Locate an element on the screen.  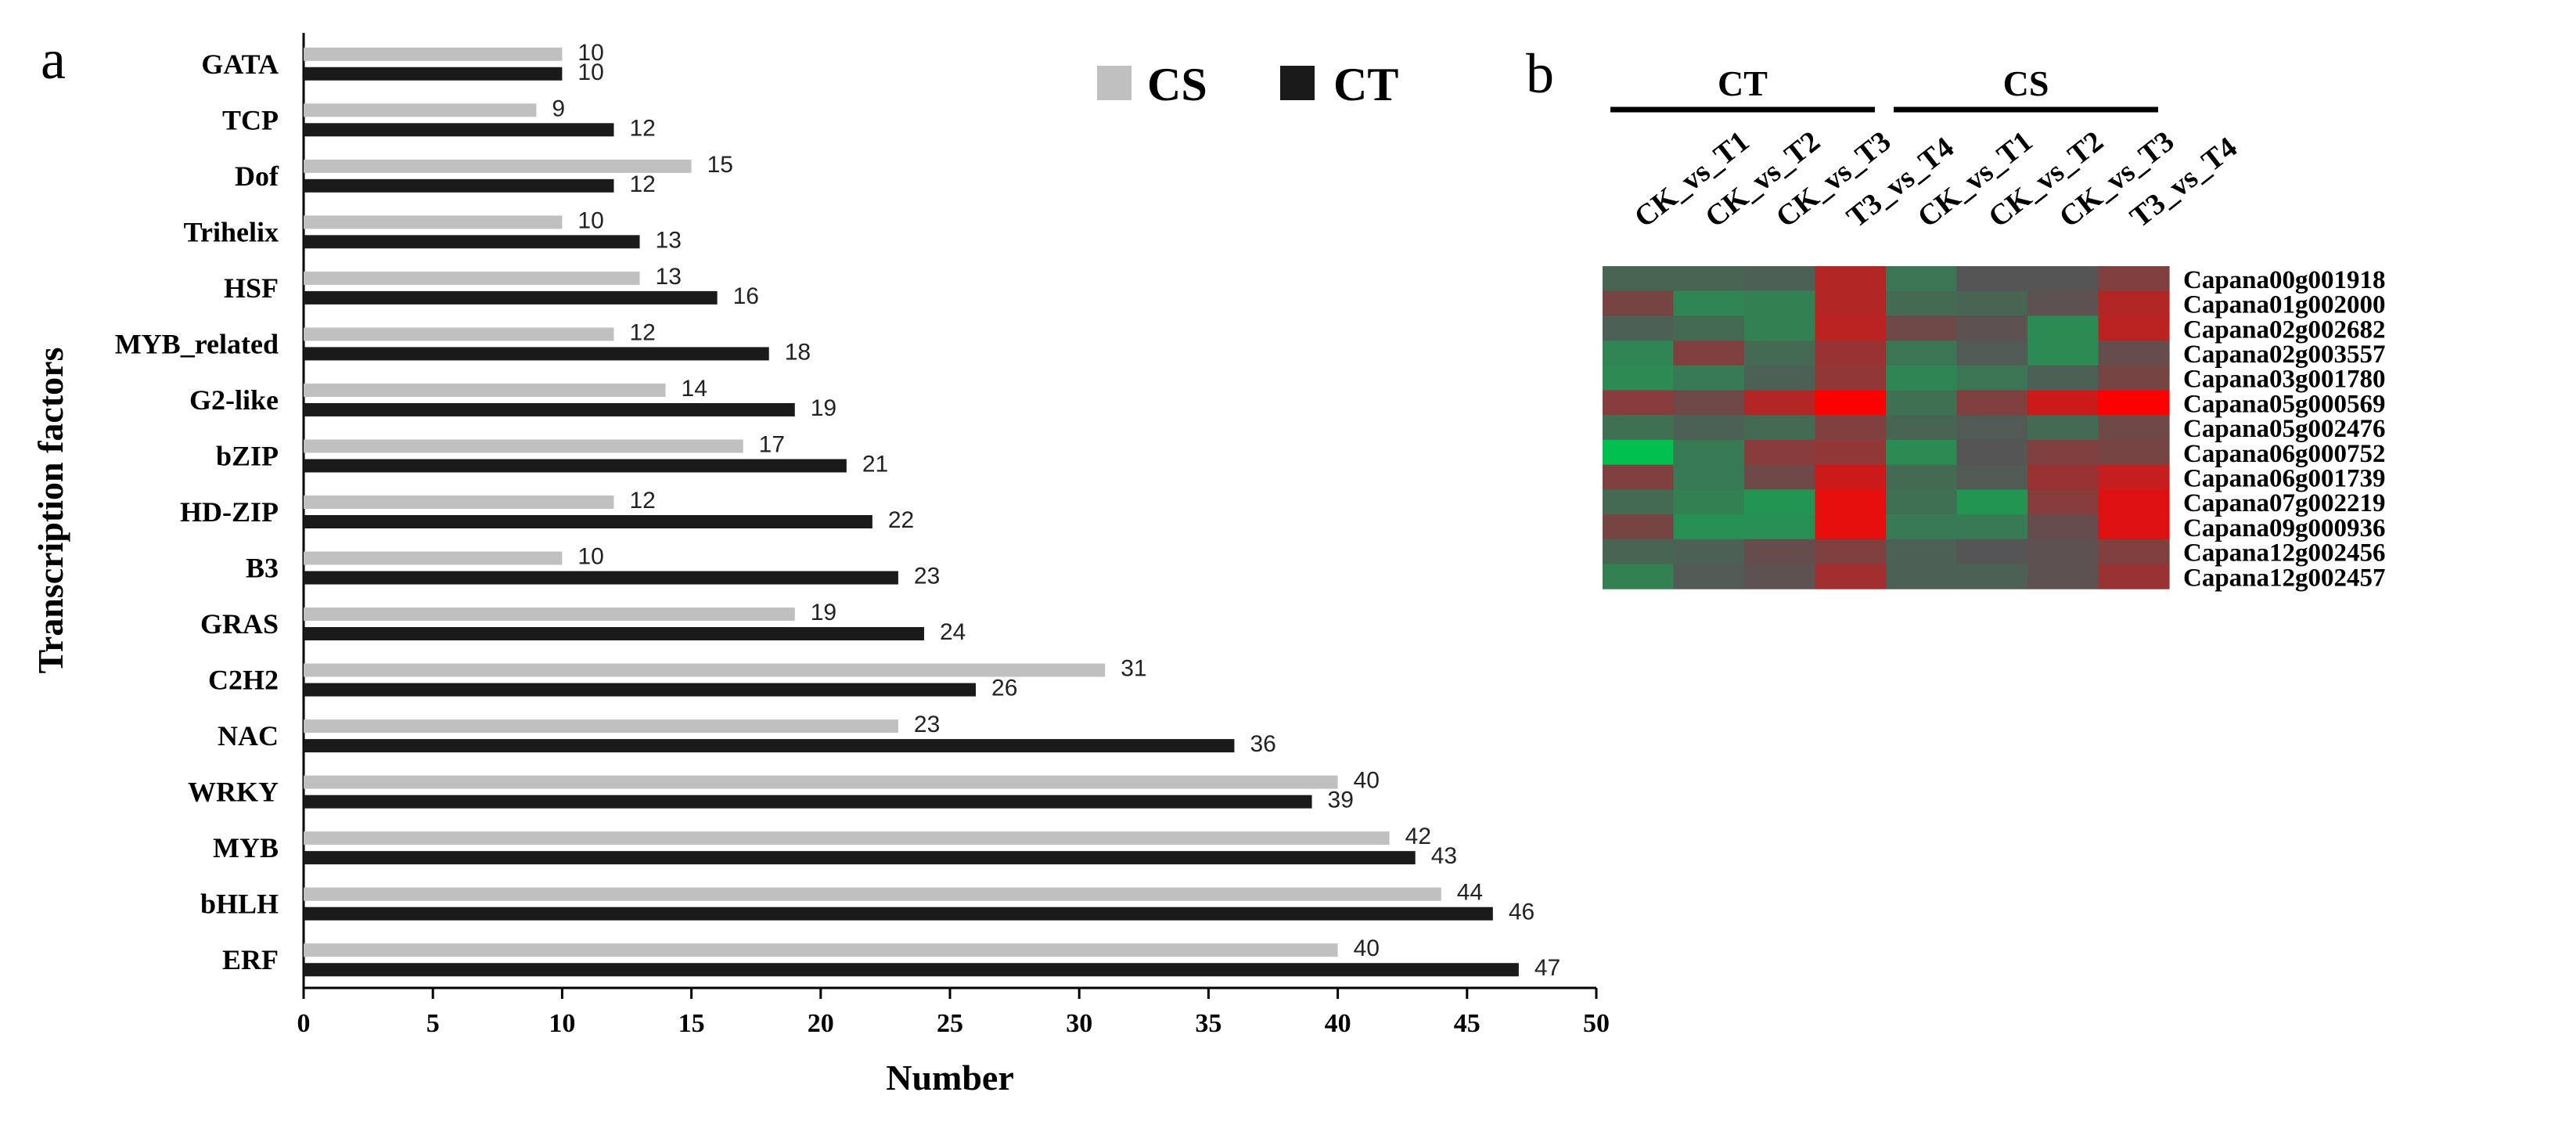
heatmap-row-label: Capana07g002219 is located at coordinates (2284, 503).